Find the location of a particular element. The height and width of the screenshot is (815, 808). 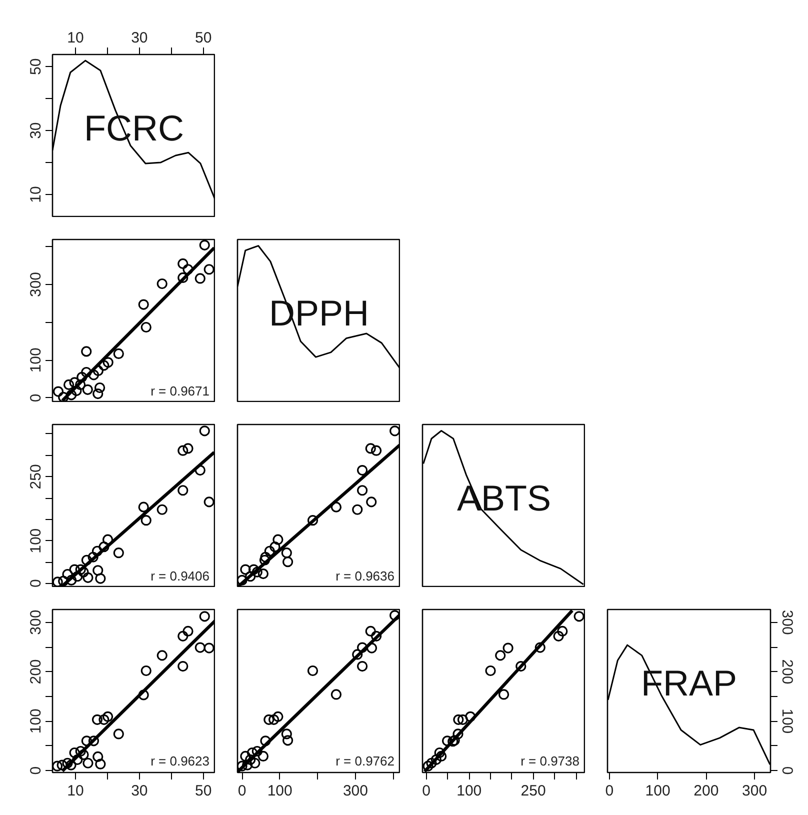

x-tick-label: 10 is located at coordinates (75, 791).